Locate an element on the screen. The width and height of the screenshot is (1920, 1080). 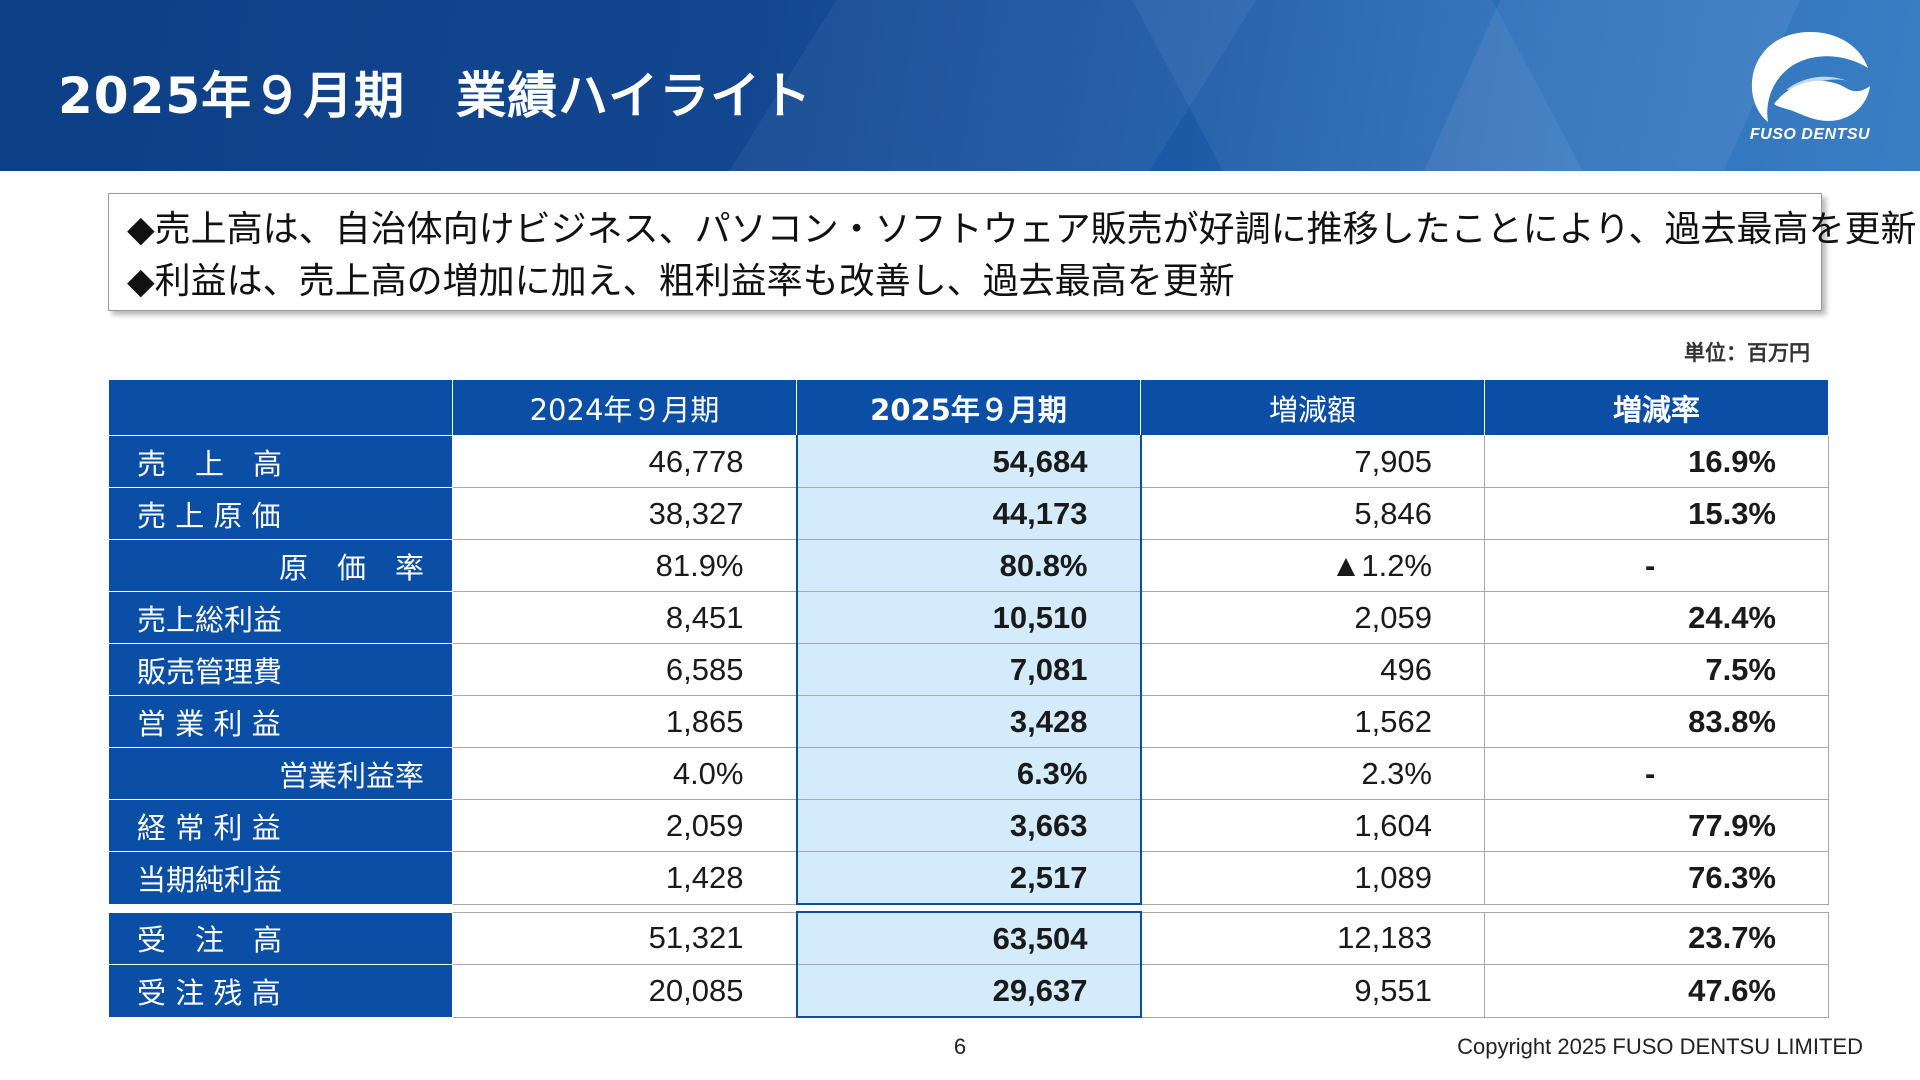
cell-fy2025: 10,510 is located at coordinates (968, 617).